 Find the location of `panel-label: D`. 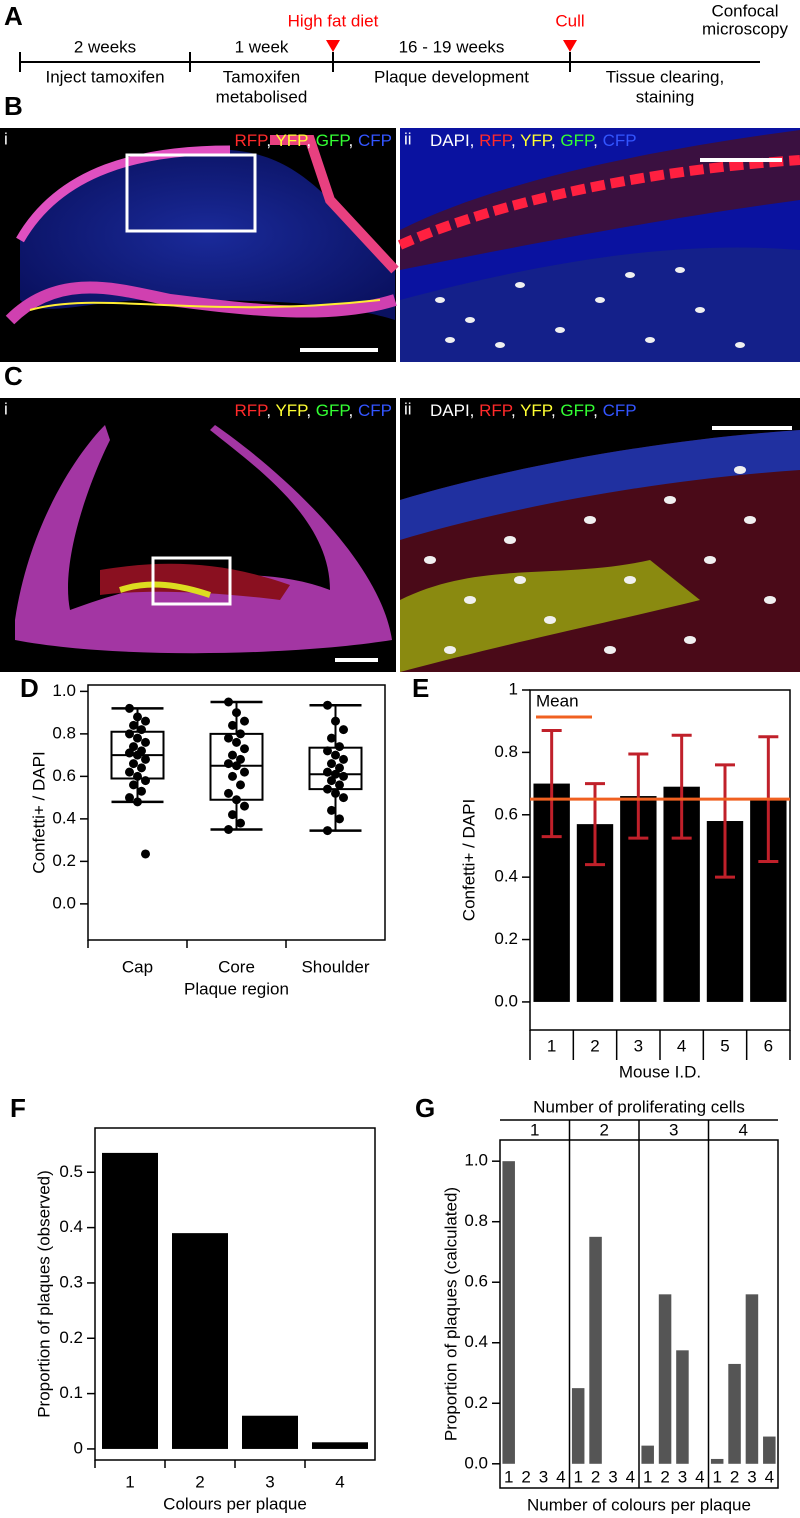

panel-label: D is located at coordinates (29, 688).